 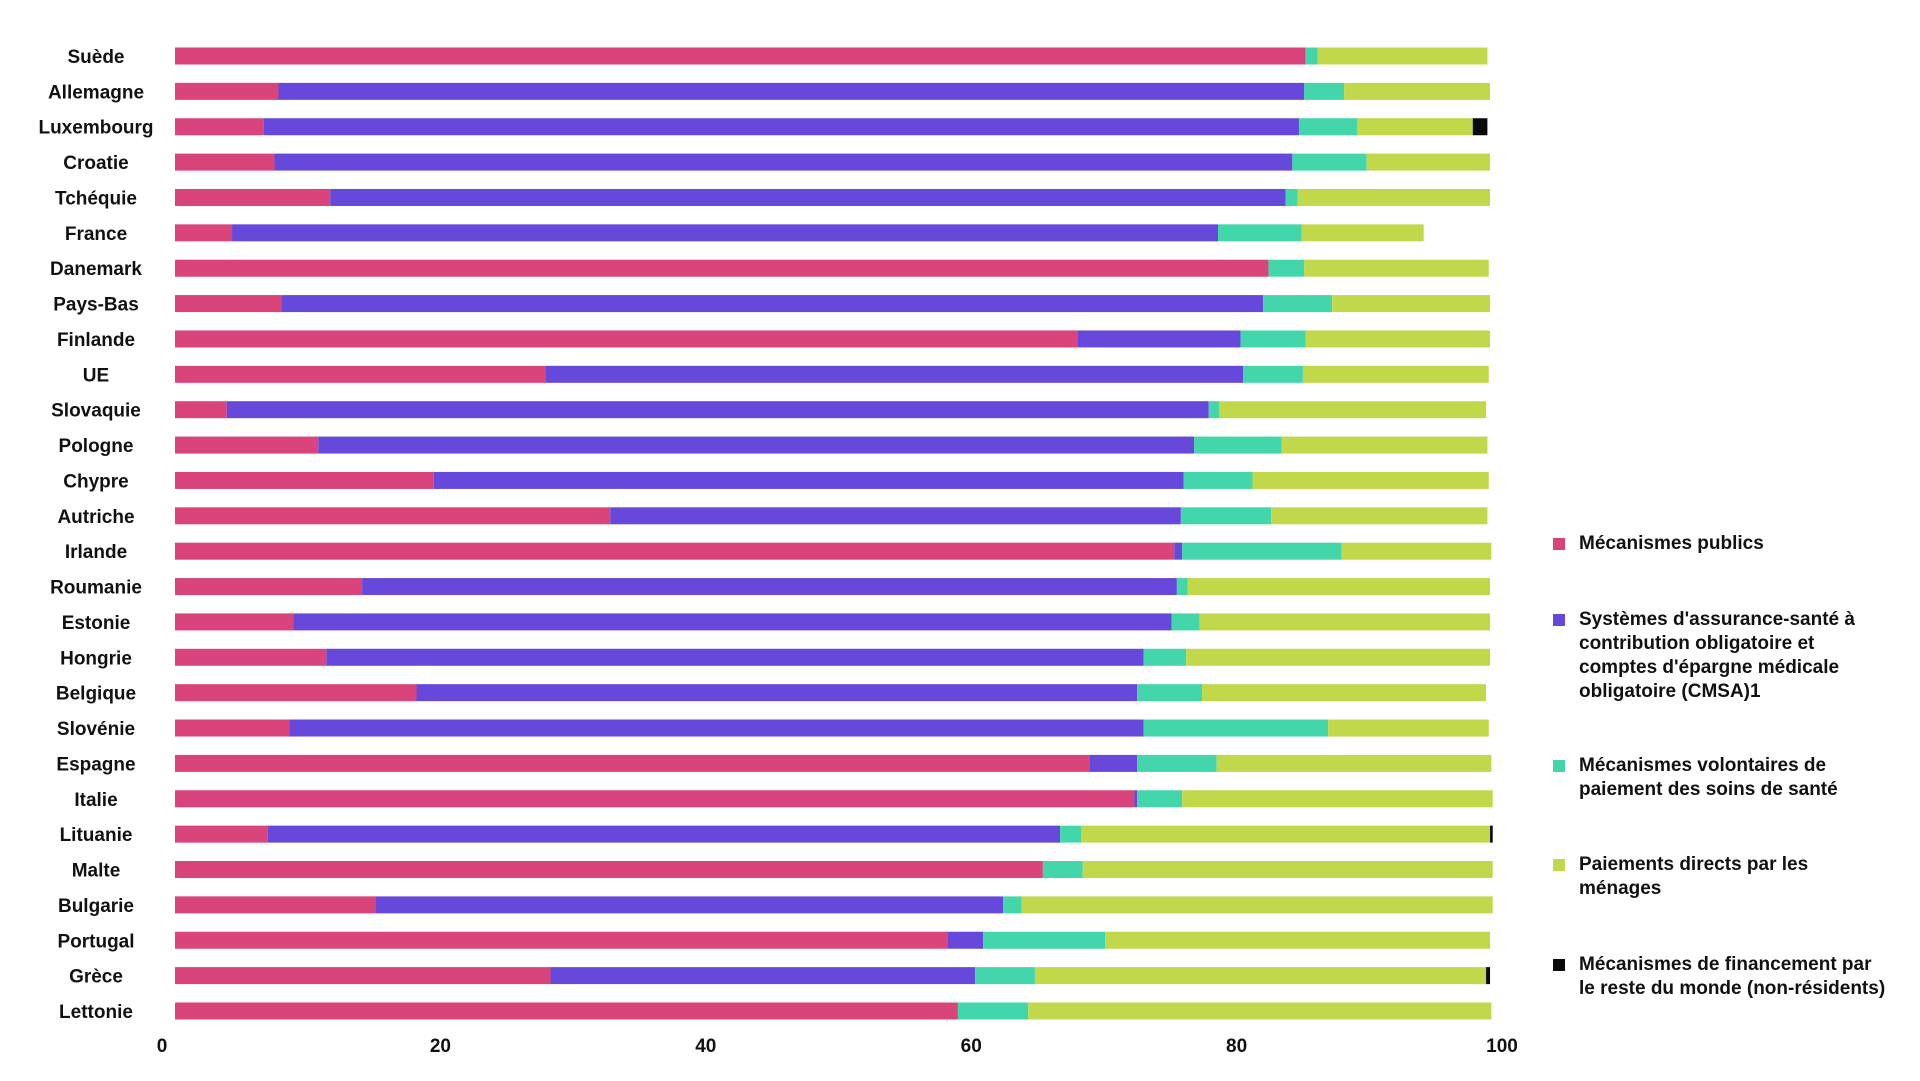 I want to click on bar-segment-portugal-s2, so click(x=1044, y=940).